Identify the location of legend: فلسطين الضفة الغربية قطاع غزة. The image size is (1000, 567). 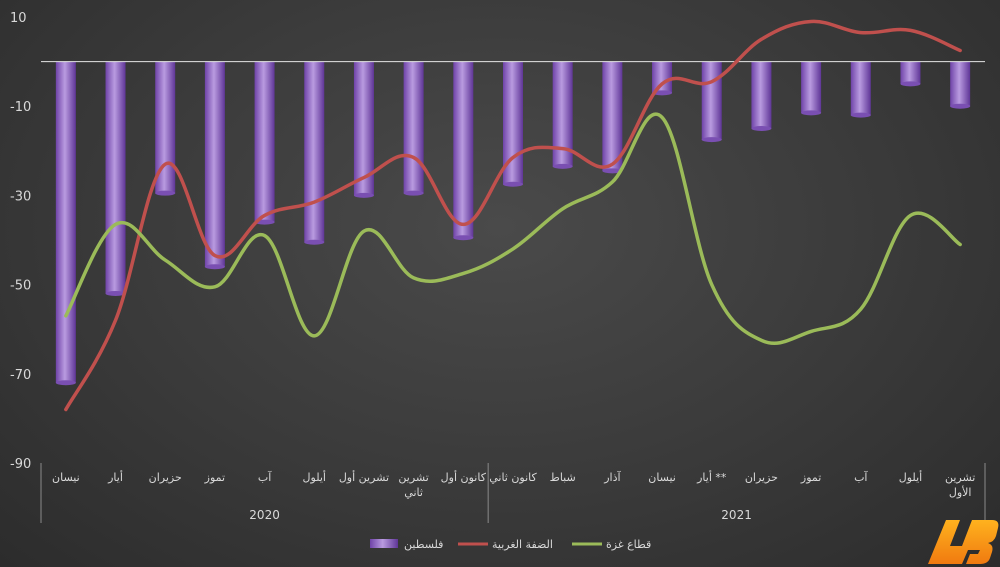
(510, 544).